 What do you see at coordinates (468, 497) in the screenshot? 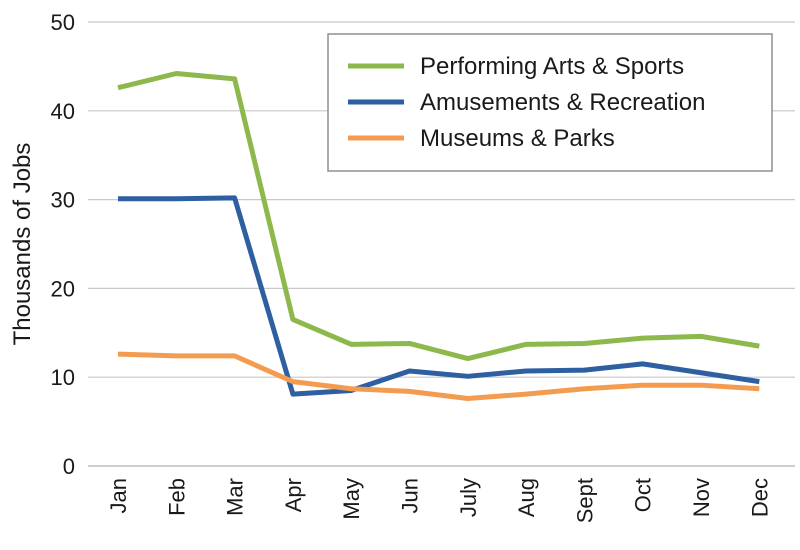
I see `x-tick-label: July` at bounding box center [468, 497].